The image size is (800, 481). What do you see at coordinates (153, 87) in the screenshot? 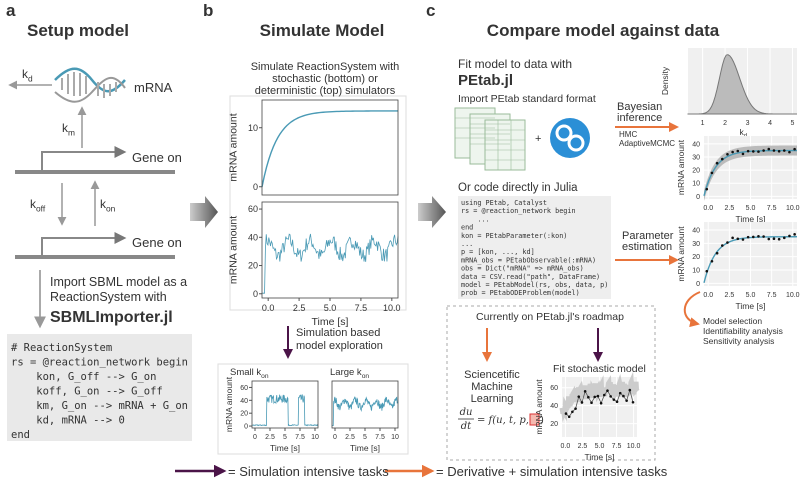
I see `species-label: mRNA` at bounding box center [153, 87].